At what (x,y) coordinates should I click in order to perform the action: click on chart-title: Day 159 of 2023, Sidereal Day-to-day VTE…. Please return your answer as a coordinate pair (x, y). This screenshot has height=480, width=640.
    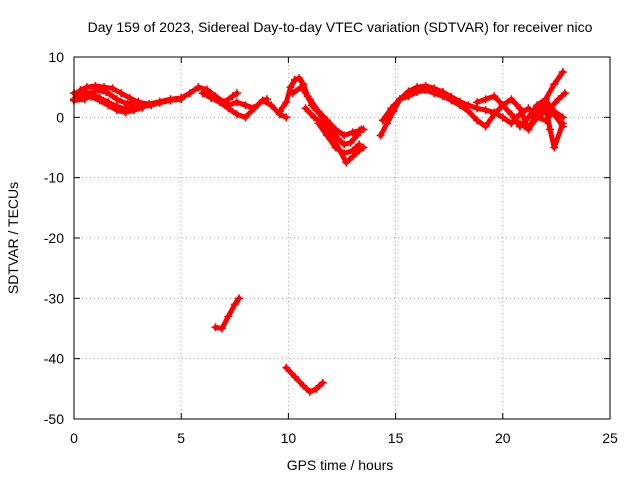
    Looking at the image, I should click on (340, 27).